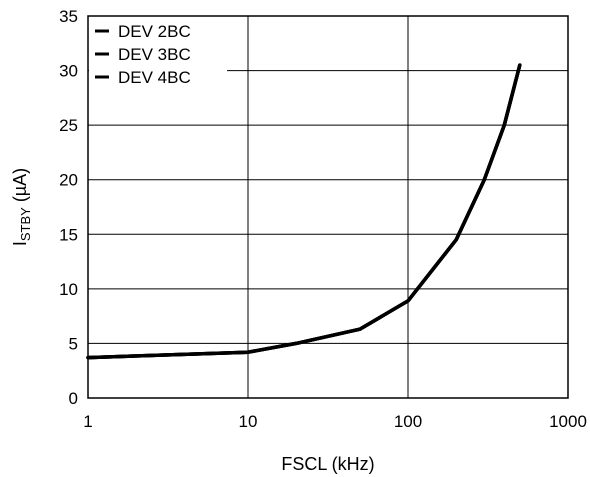  What do you see at coordinates (154, 77) in the screenshot?
I see `legend-label: DEV 4BC` at bounding box center [154, 77].